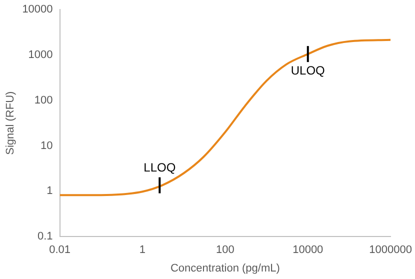 The width and height of the screenshot is (415, 279). What do you see at coordinates (160, 167) in the screenshot?
I see `annotation: LLOQ` at bounding box center [160, 167].